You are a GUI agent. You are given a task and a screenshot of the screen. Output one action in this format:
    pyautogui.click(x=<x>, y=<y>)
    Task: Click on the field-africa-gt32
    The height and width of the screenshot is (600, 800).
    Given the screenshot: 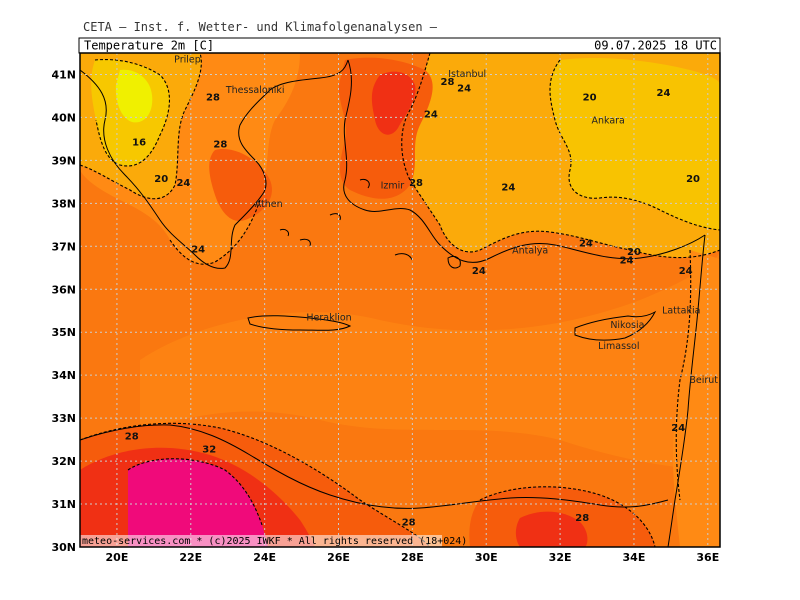 What is the action you would take?
    pyautogui.click(x=198, y=502)
    